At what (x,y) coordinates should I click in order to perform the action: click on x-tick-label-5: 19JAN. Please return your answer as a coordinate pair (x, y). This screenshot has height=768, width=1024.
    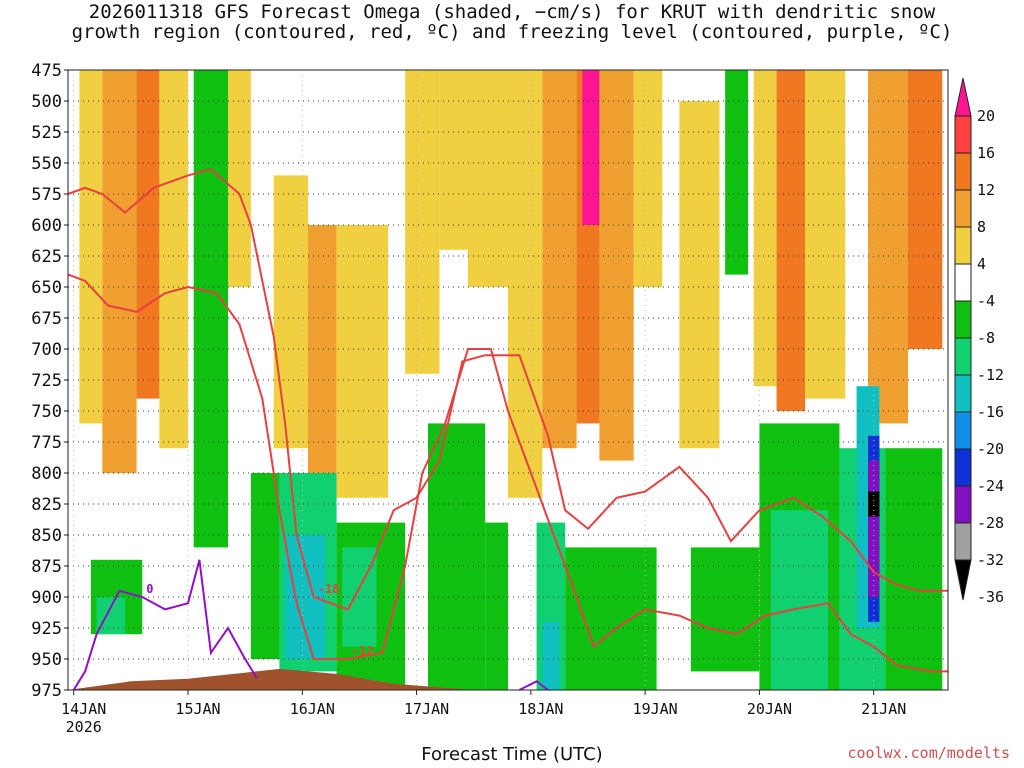
    Looking at the image, I should click on (655, 709).